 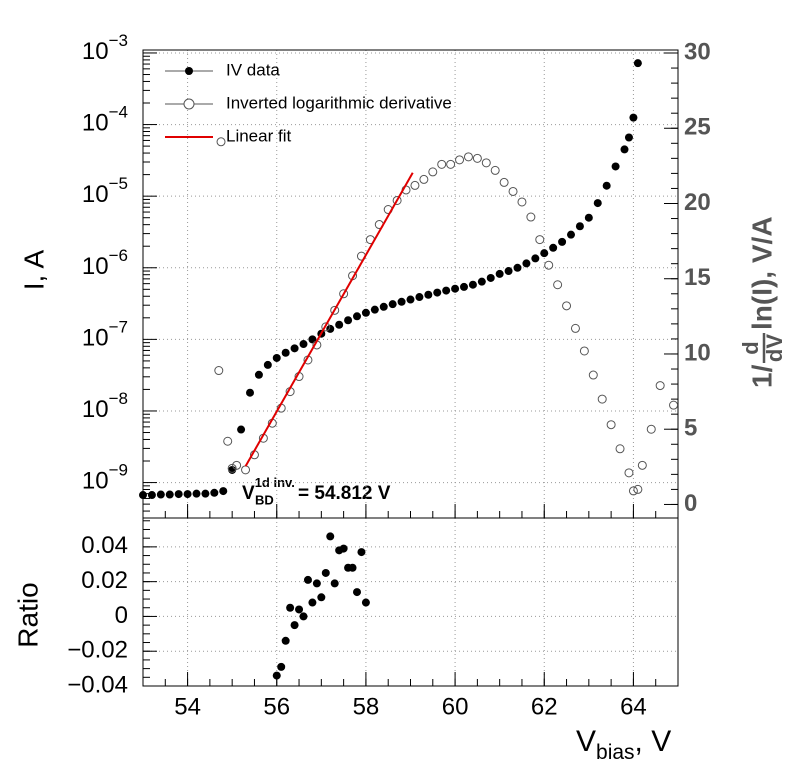 I want to click on y-tick-label: 10⁻⁶, so click(x=105, y=263).